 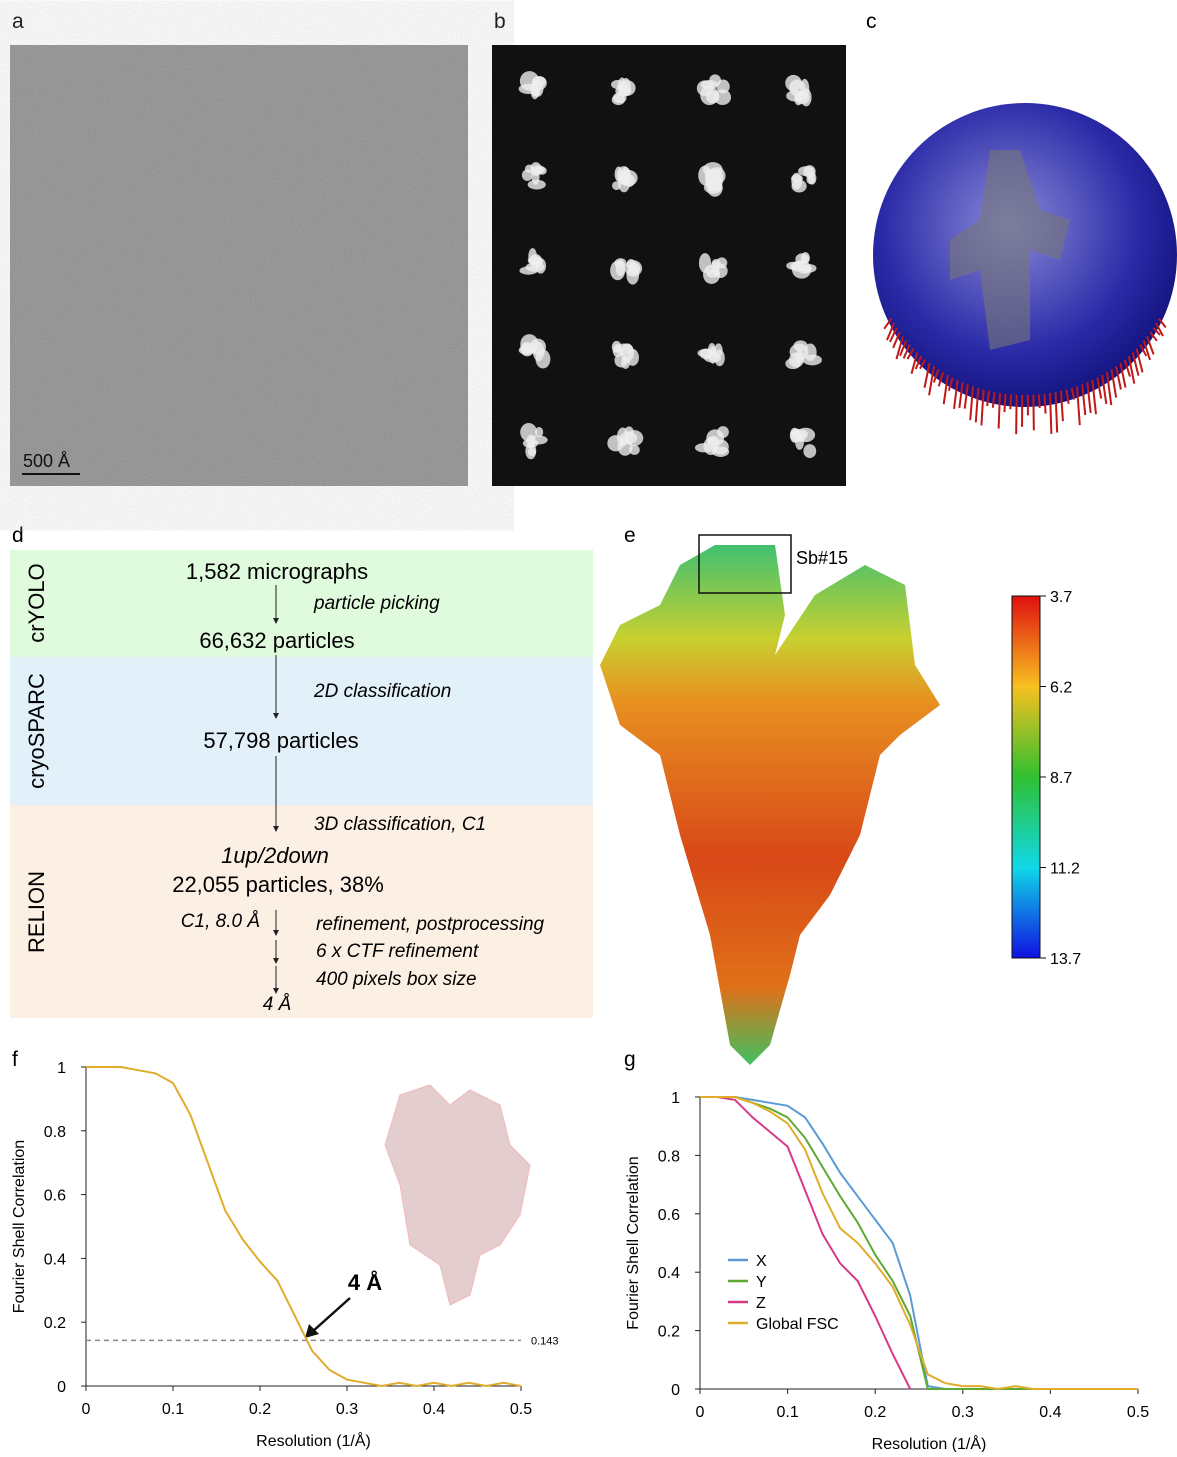 What do you see at coordinates (761, 1261) in the screenshot?
I see `legend-label: X` at bounding box center [761, 1261].